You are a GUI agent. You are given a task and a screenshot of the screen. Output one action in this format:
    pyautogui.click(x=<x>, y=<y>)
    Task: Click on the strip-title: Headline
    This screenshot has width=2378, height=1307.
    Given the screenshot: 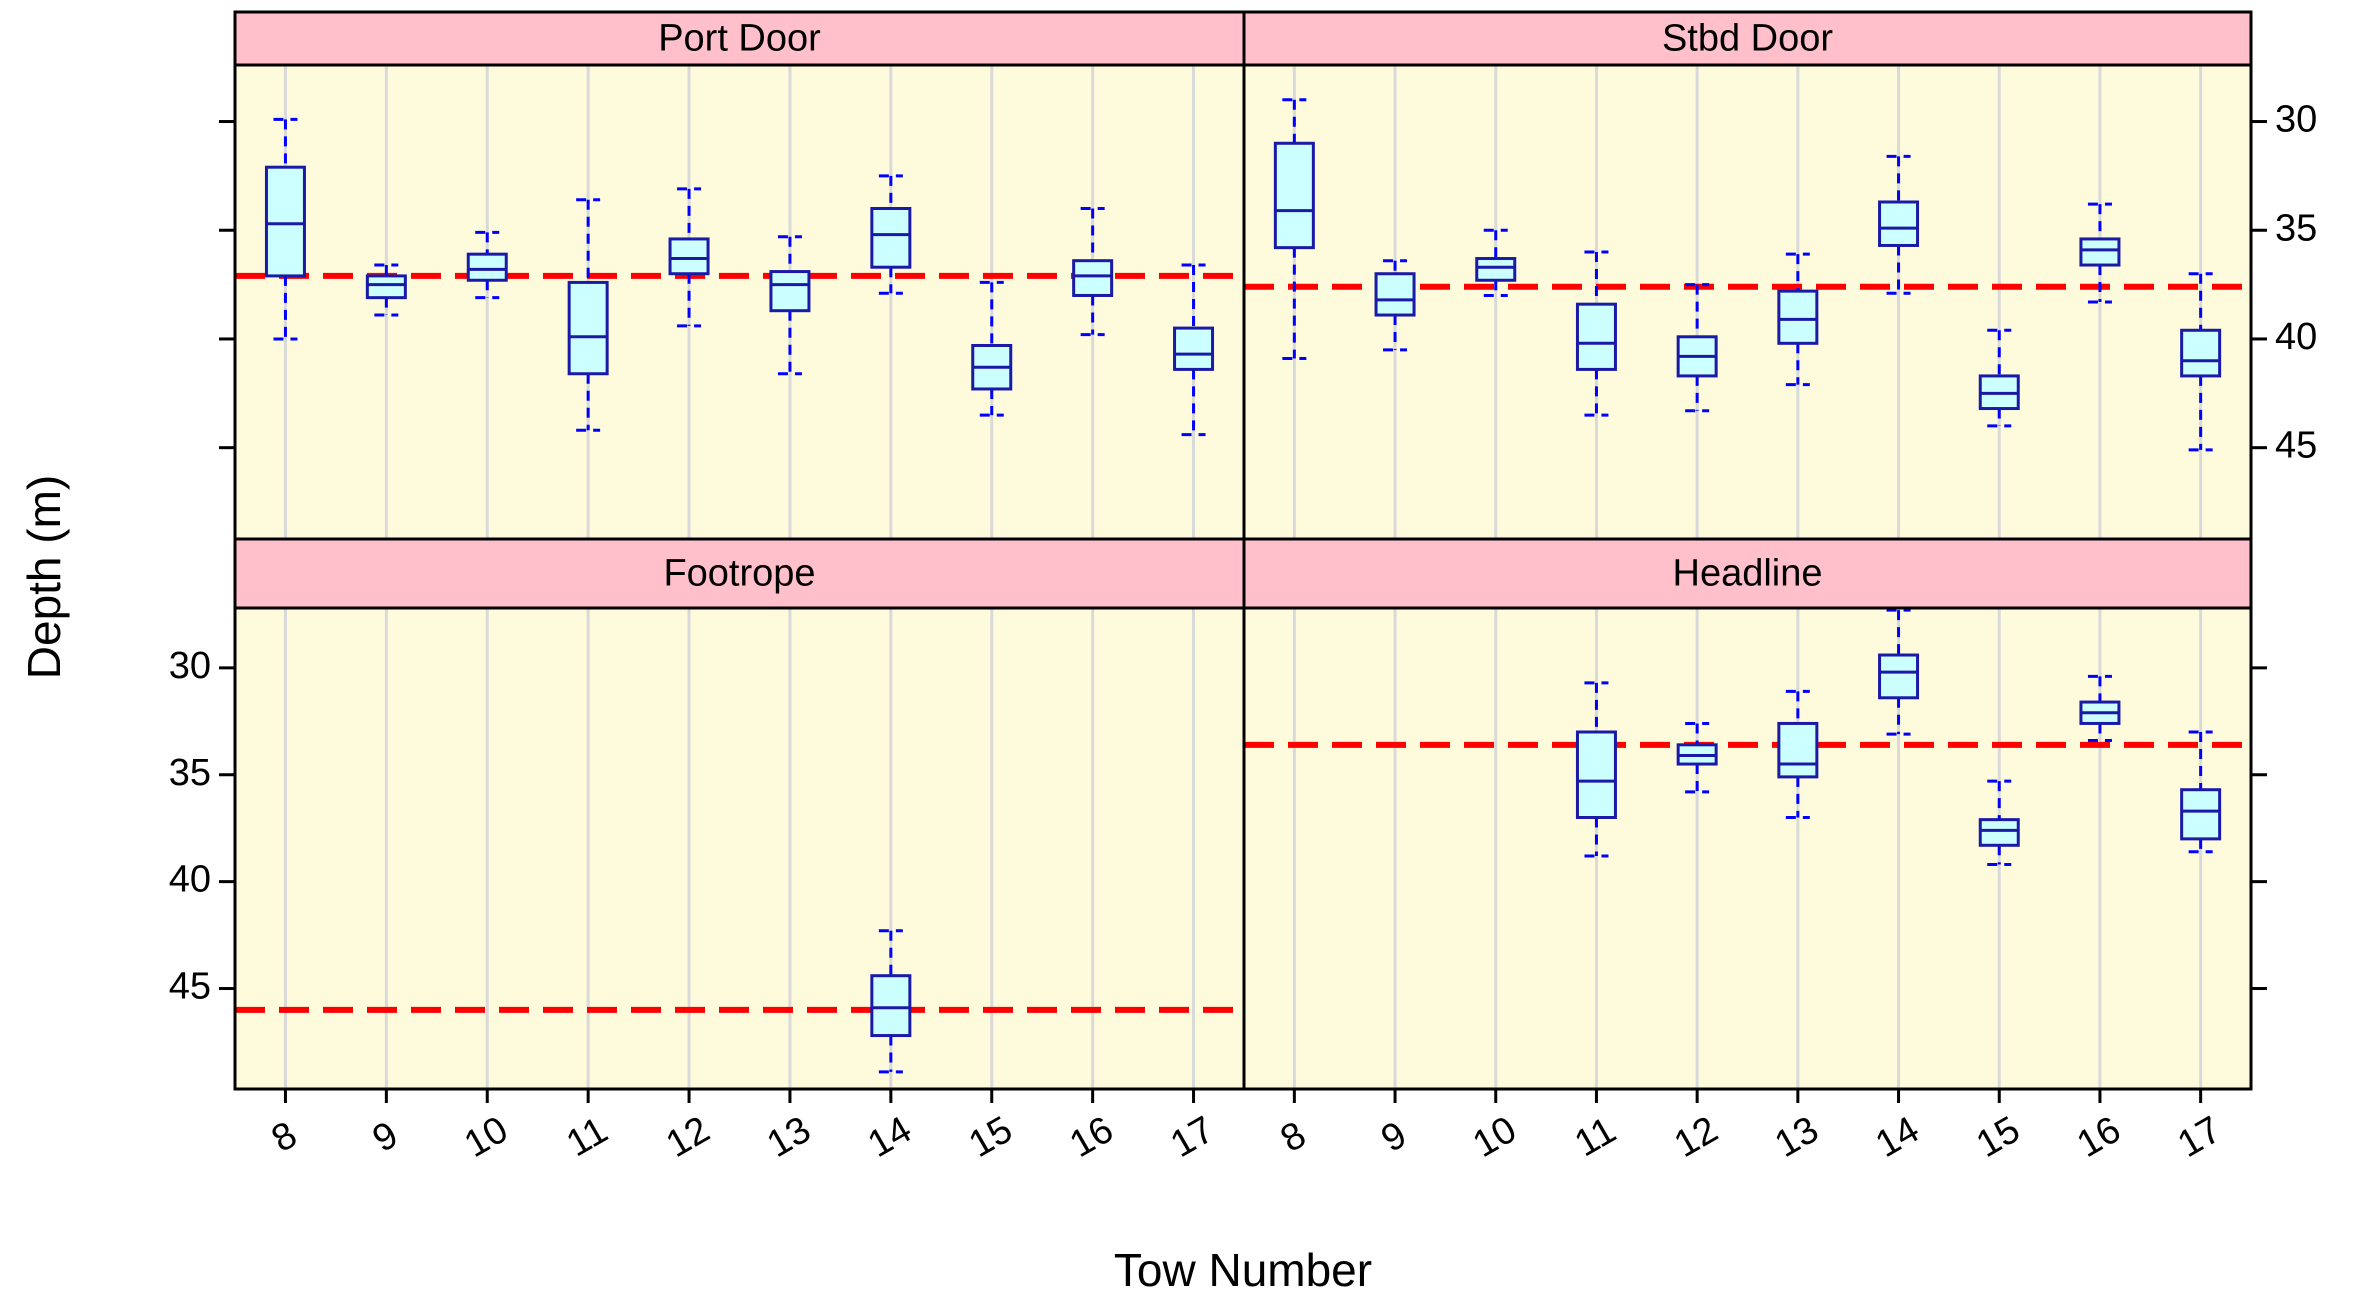 What is the action you would take?
    pyautogui.click(x=1748, y=574)
    